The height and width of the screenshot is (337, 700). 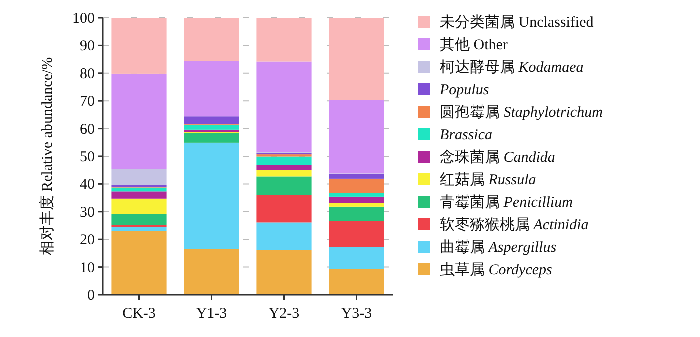 I want to click on y-axis-title: 相对丰度 Relative abundance/%, so click(x=47, y=156).